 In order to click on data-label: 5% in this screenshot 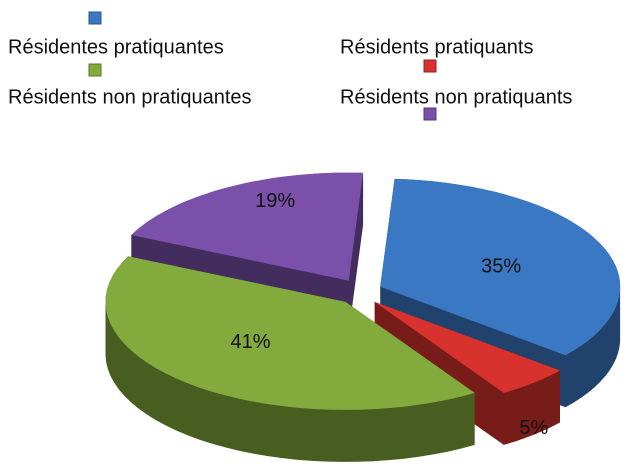, I will do `click(533, 428)`.